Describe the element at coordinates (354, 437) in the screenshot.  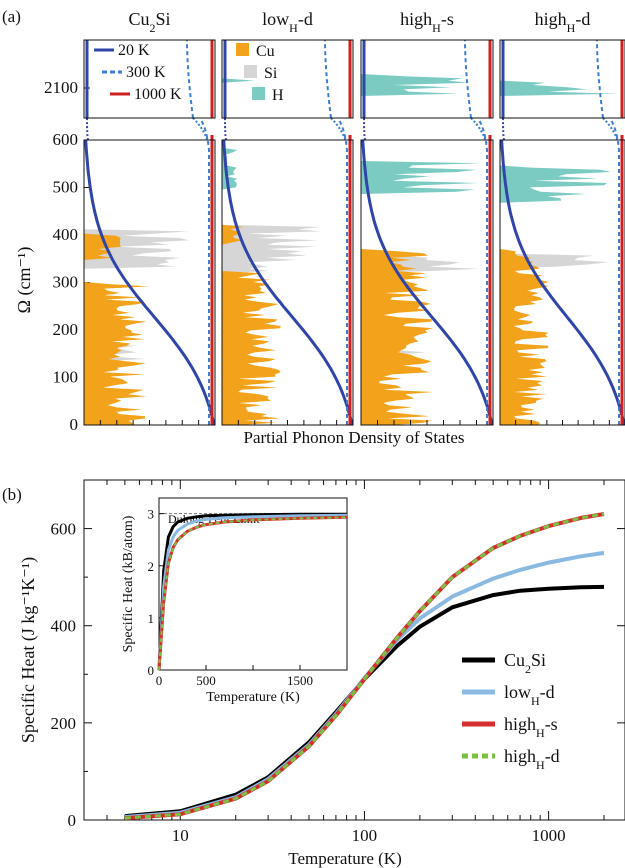
I see `panel-a-xlabel: Partial Phonon Density of States` at that location.